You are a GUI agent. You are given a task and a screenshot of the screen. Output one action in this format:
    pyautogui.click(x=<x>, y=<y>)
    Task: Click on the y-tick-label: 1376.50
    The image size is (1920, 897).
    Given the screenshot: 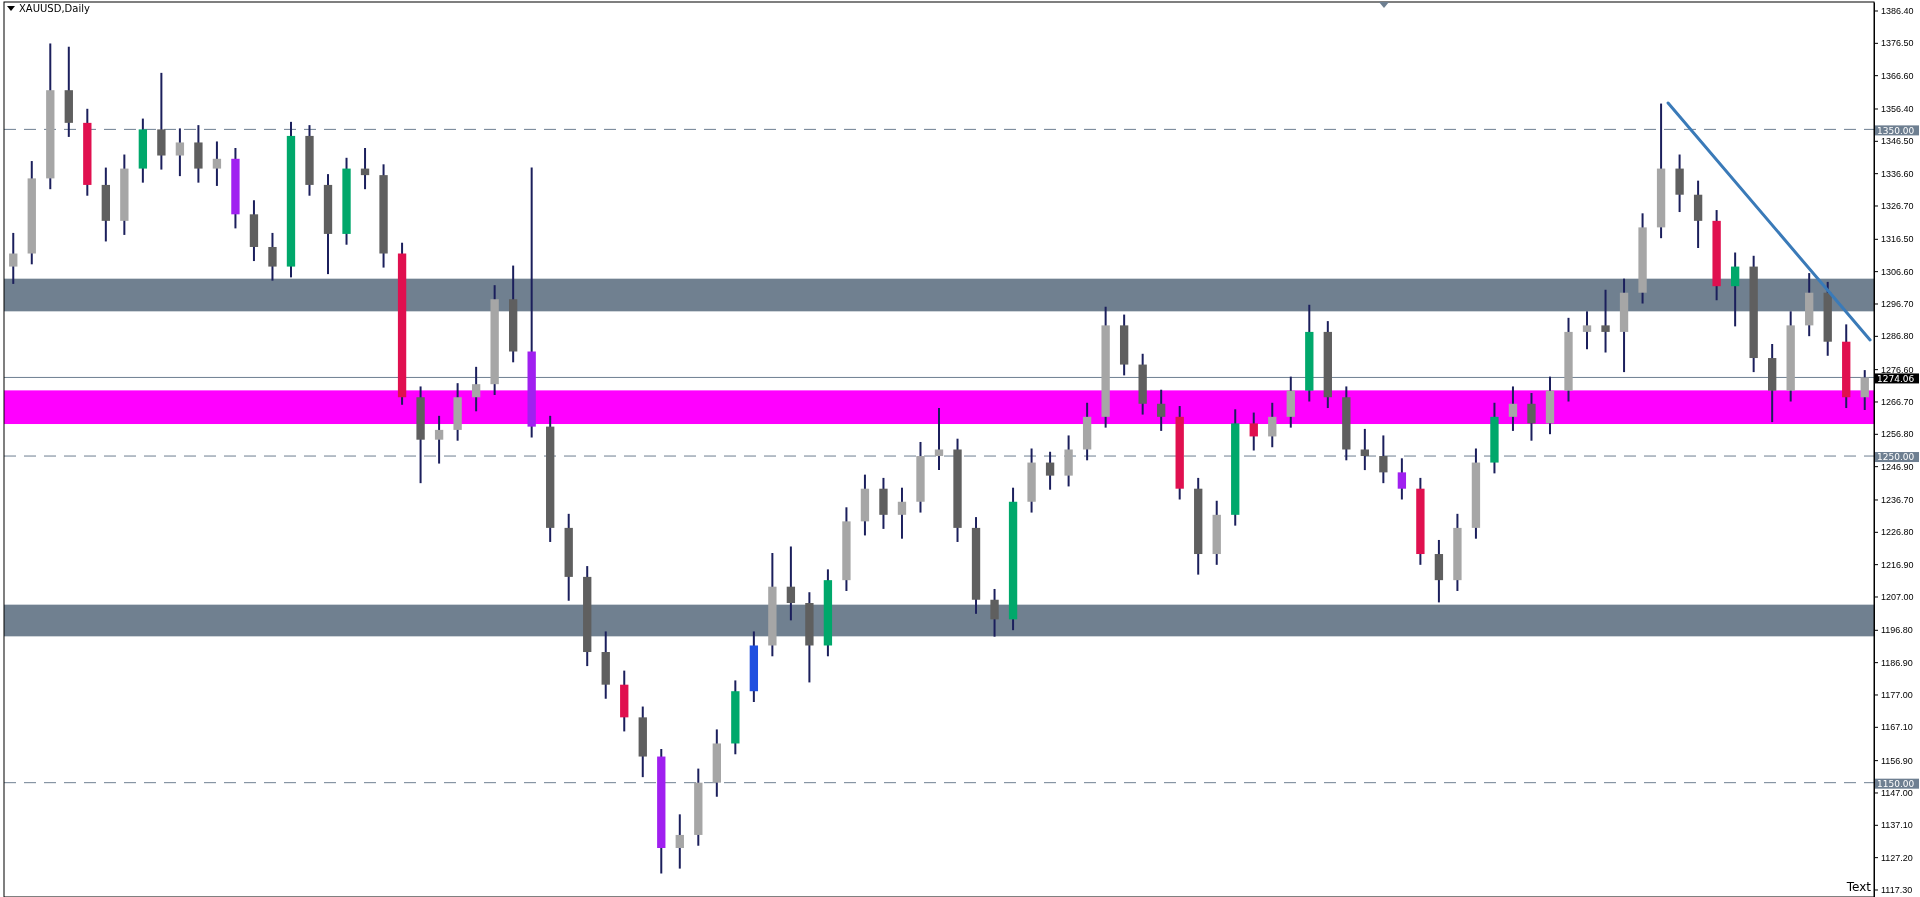 What is the action you would take?
    pyautogui.click(x=1897, y=43)
    